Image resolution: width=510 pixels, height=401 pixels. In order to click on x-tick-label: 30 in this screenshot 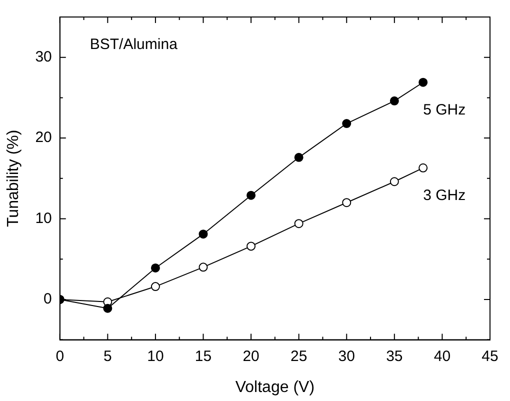, I will do `click(346, 356)`.